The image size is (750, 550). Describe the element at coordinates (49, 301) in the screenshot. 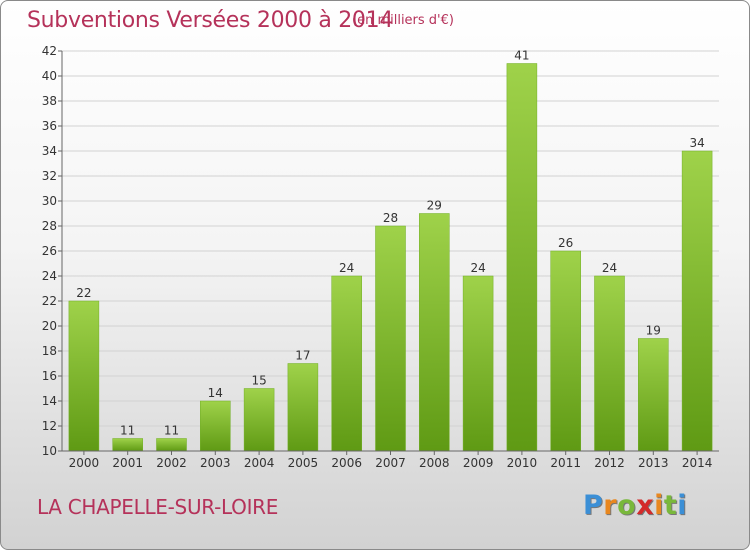

I see `y-tick-label: 22` at that location.